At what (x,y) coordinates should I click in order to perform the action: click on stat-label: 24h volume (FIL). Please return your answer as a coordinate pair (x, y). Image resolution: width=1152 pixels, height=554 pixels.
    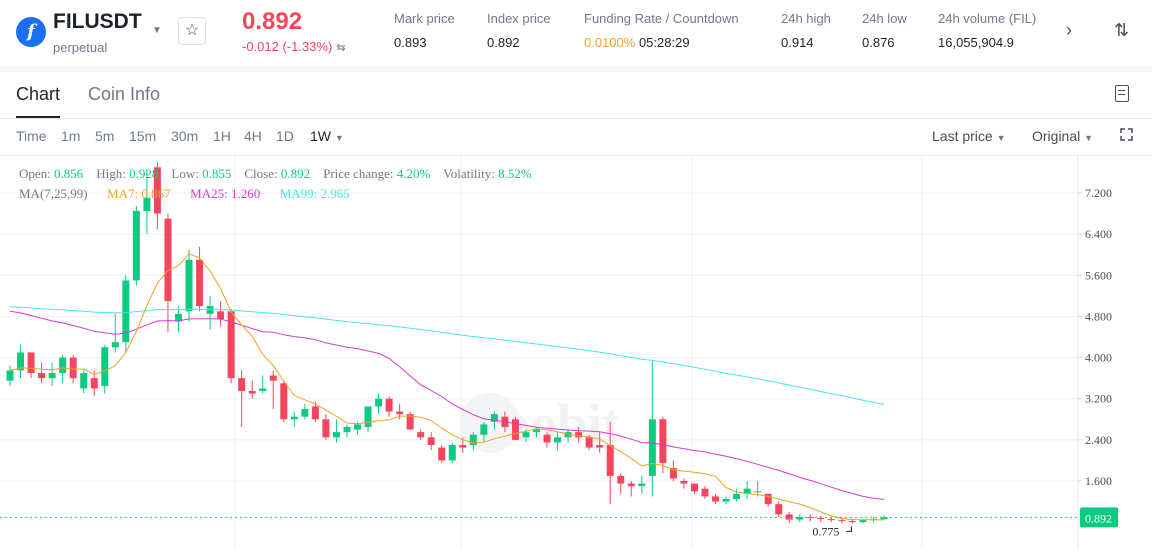
    Looking at the image, I should click on (987, 18).